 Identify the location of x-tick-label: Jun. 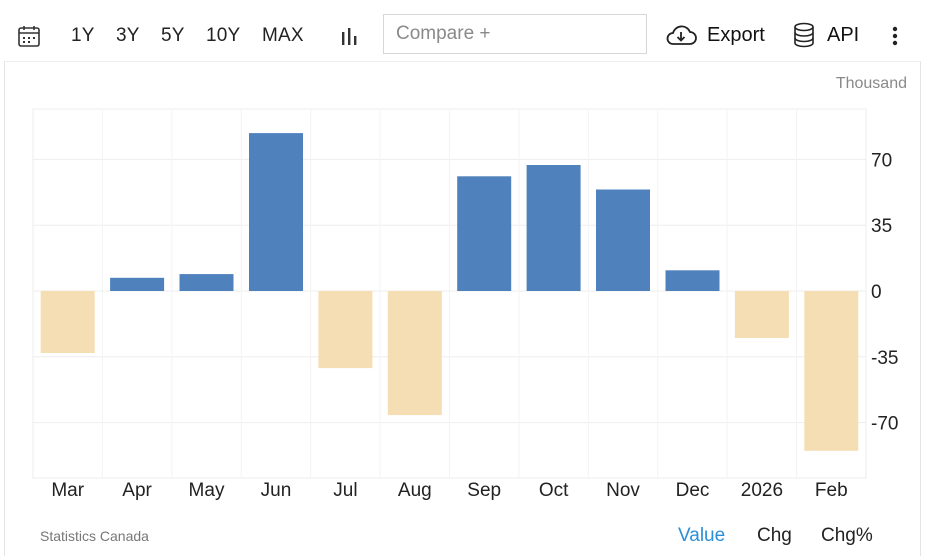
(276, 490).